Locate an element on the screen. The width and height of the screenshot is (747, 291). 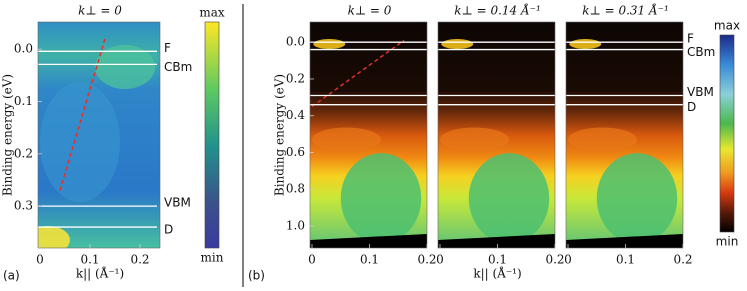
panel-title: k⊥ = 0.14 Å⁻¹ is located at coordinates (497, 10).